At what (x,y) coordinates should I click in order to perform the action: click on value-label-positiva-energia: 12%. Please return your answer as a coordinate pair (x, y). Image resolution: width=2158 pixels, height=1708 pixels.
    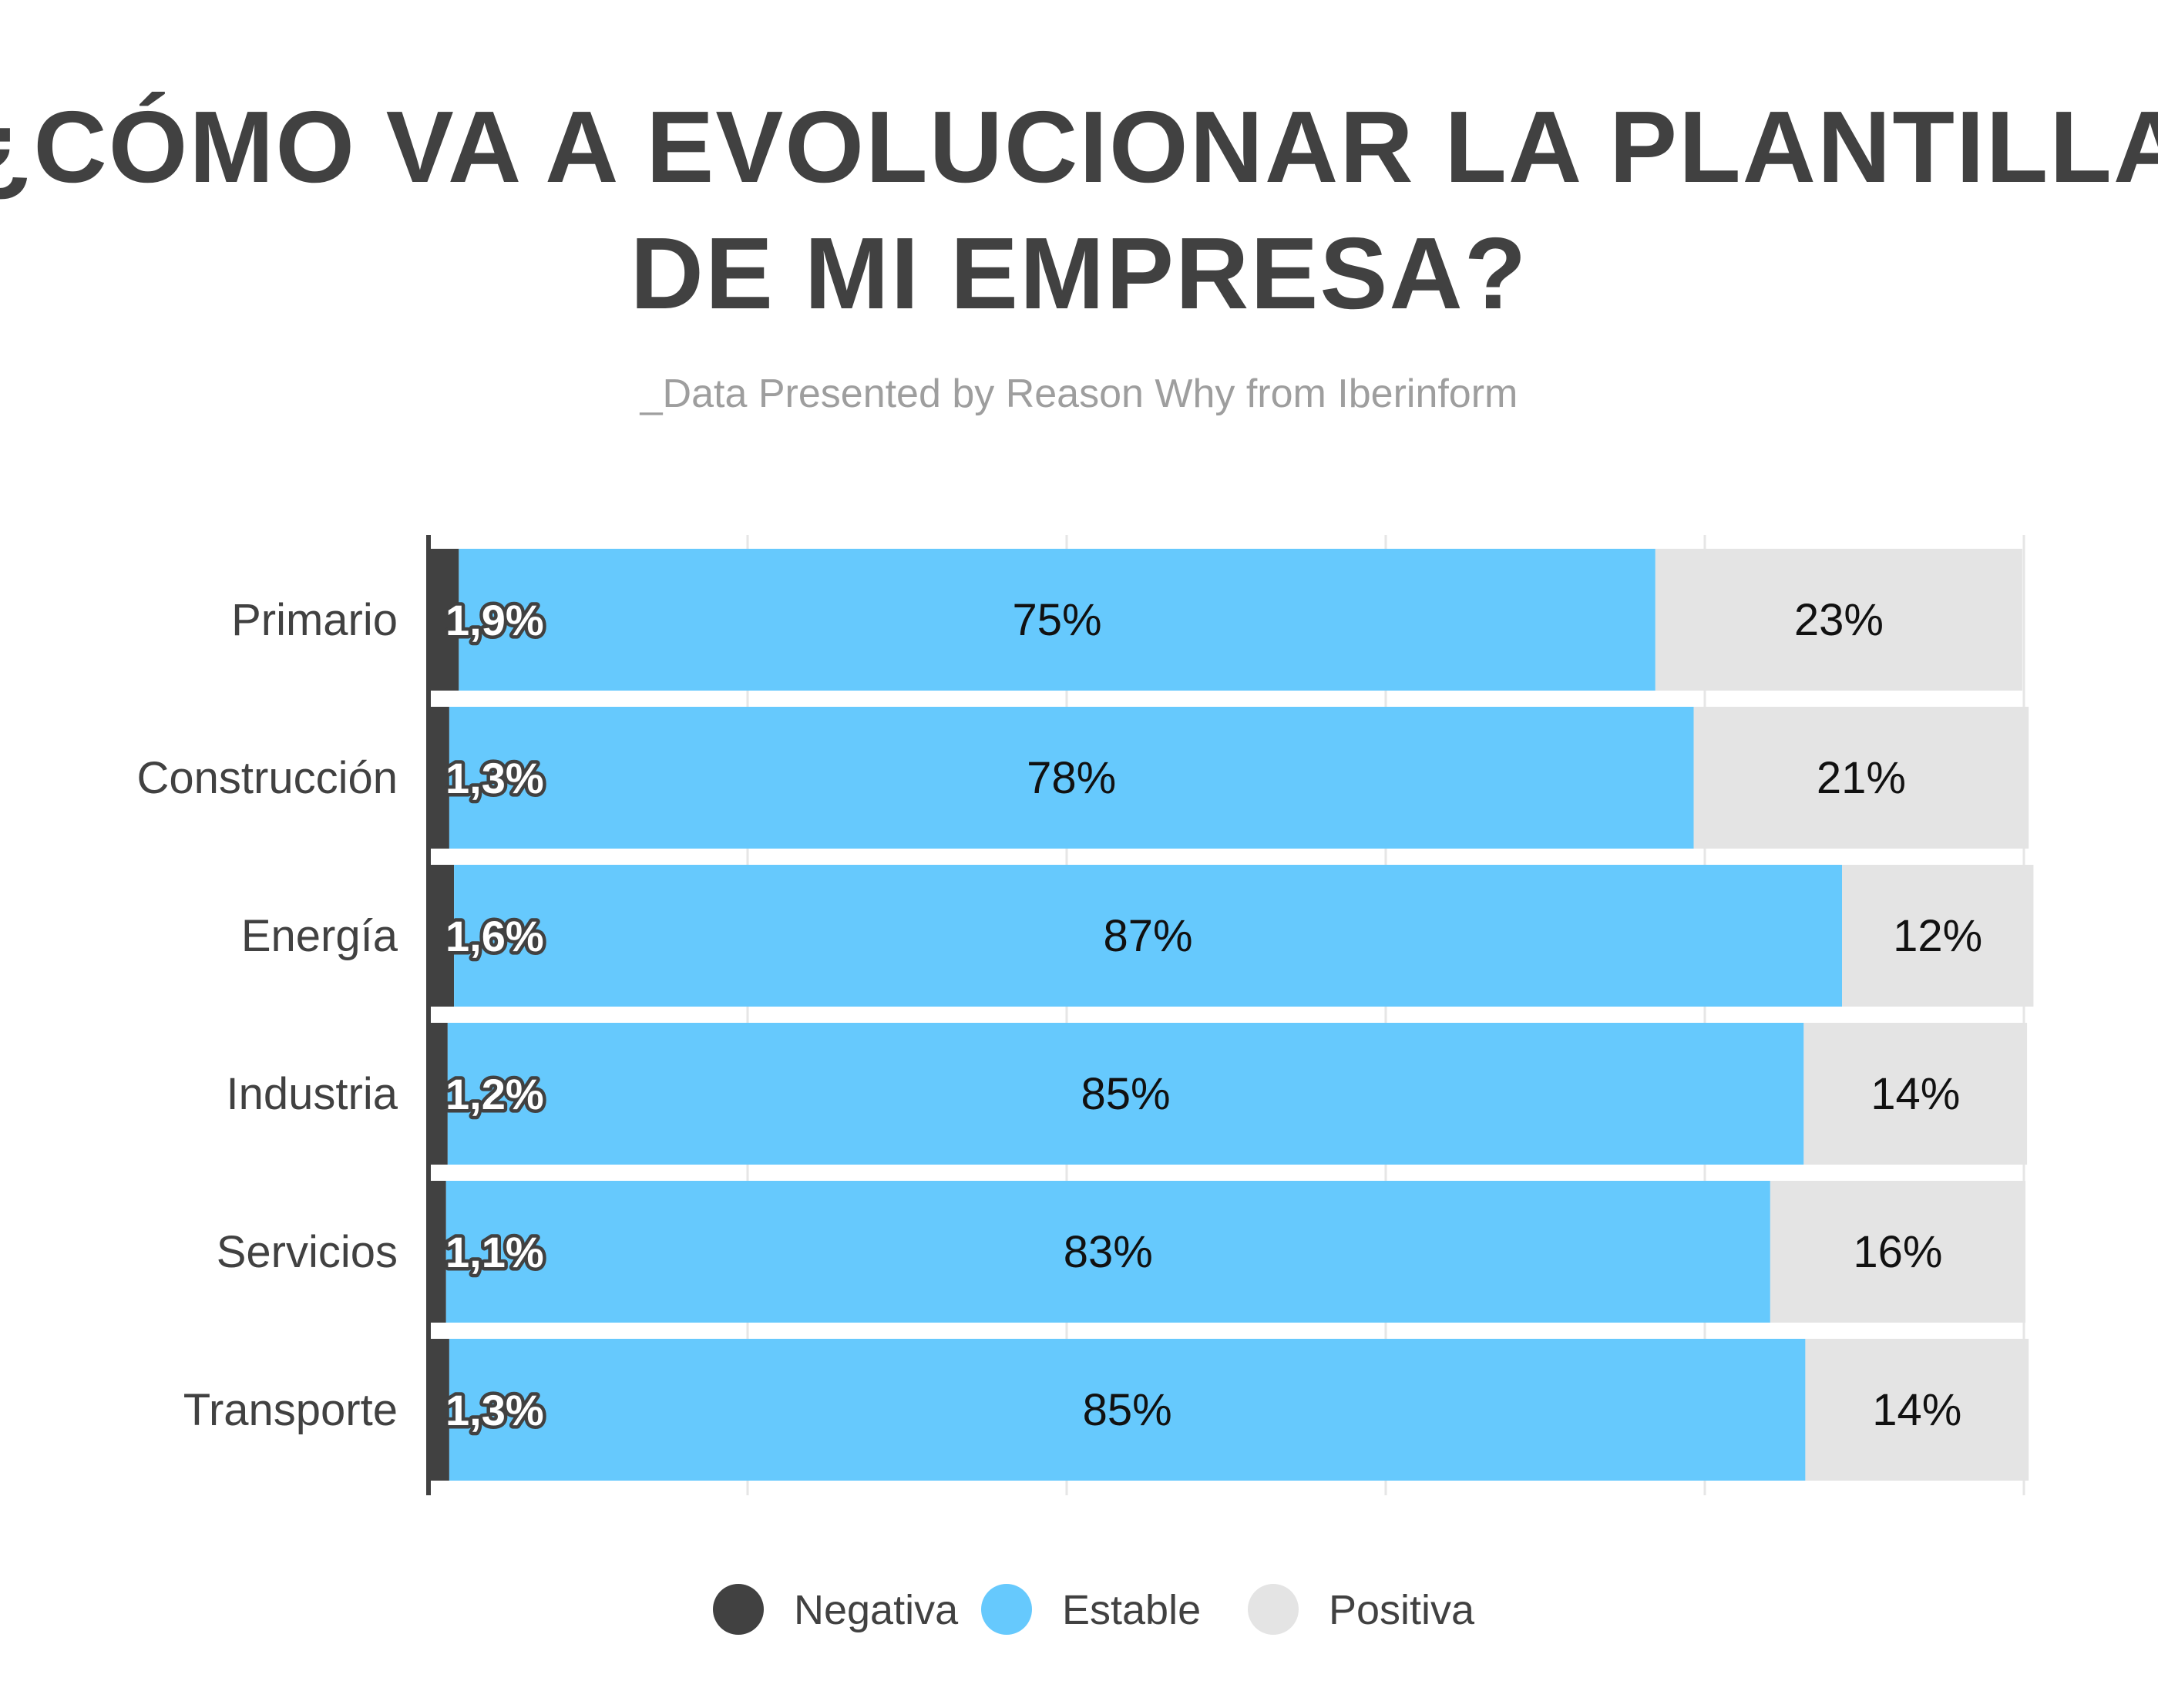
    Looking at the image, I should click on (1937, 936).